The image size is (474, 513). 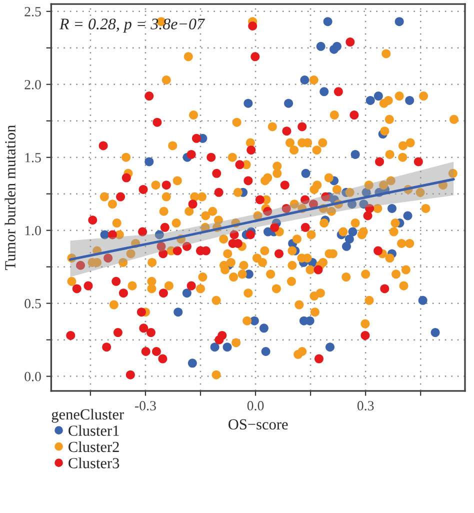 What do you see at coordinates (93, 430) in the screenshot?
I see `legend-label: Cluster1` at bounding box center [93, 430].